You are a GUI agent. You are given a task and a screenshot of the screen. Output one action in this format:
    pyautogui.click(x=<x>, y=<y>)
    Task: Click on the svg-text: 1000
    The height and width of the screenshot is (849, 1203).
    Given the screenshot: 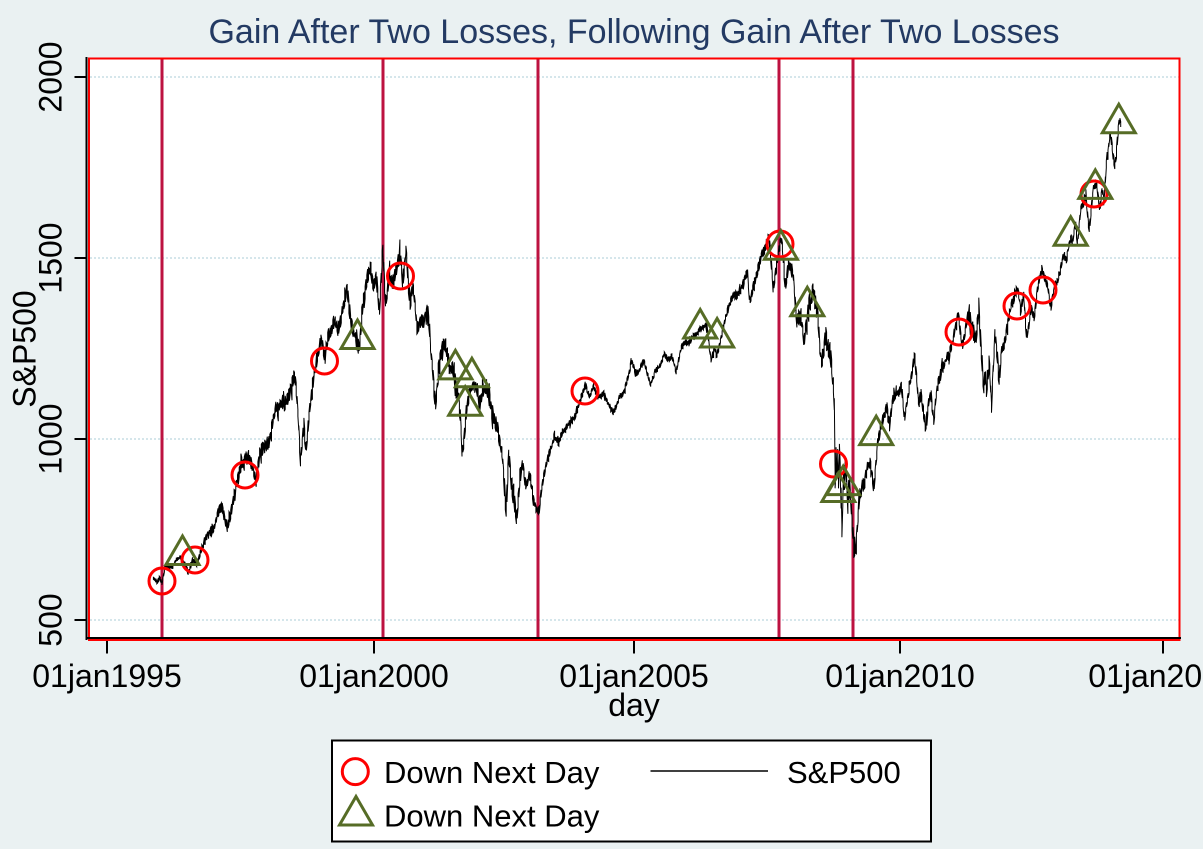 What is the action you would take?
    pyautogui.click(x=51, y=438)
    